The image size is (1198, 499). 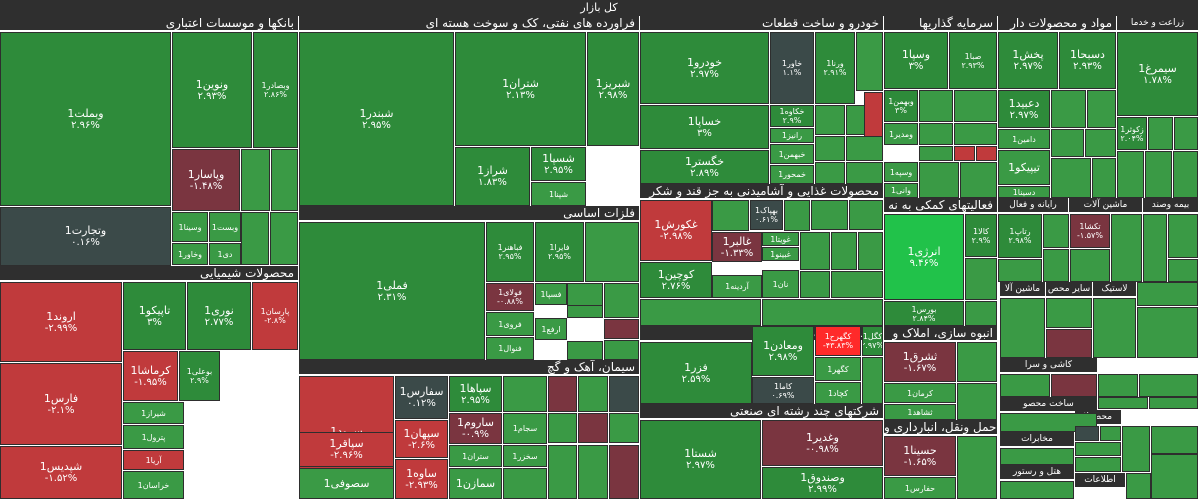 What do you see at coordinates (150, 376) in the screenshot?
I see `stock-cell: کرماشا1 -۱.۹۵%` at bounding box center [150, 376].